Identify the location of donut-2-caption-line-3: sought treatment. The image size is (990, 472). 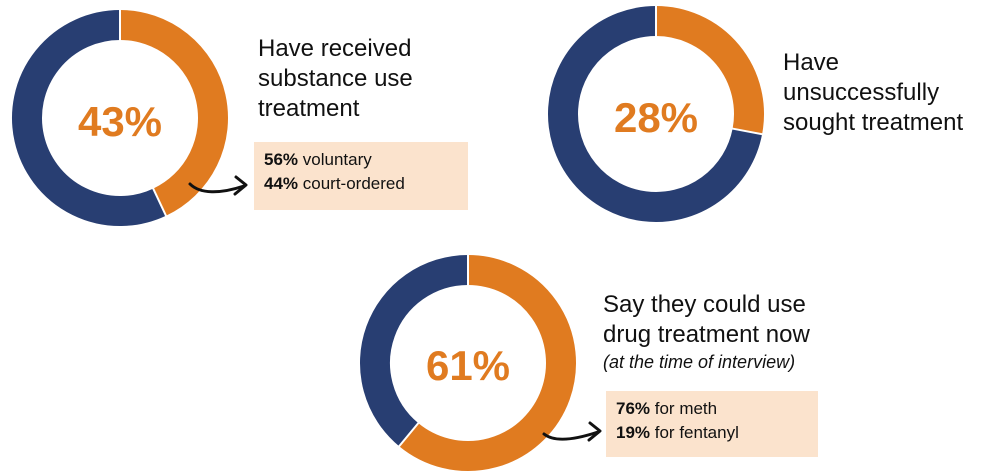
(873, 122).